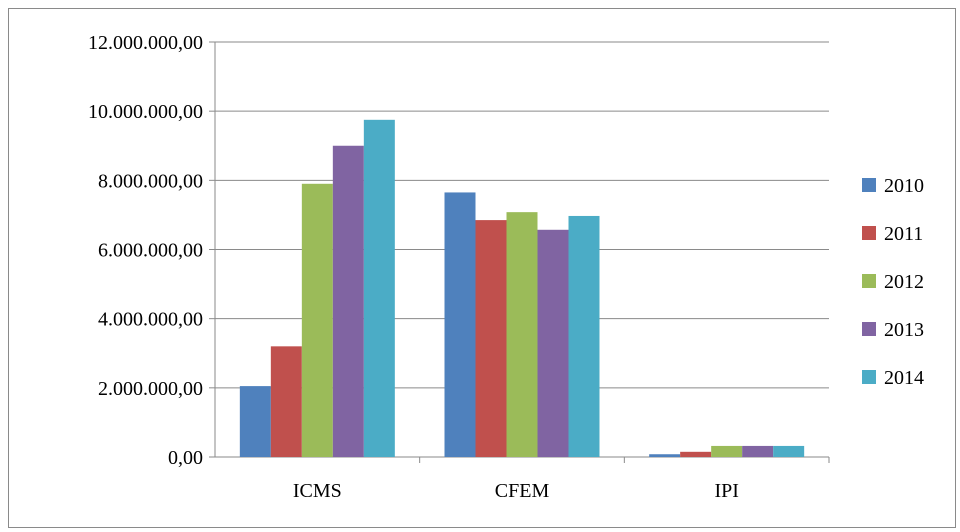 Image resolution: width=960 pixels, height=532 pixels. I want to click on legend: 2010 2011 2012 2013 2014, so click(893, 282).